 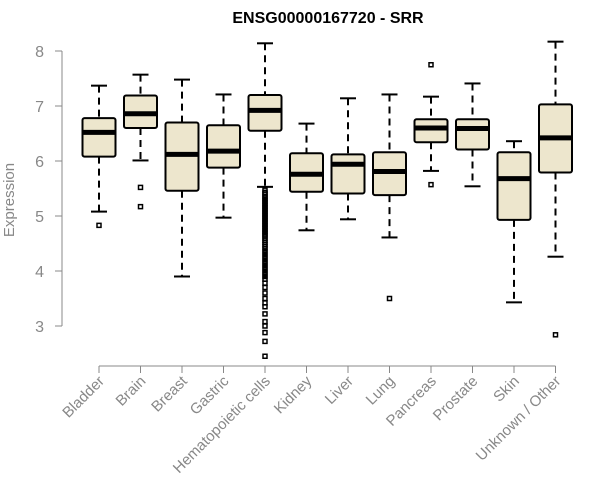 I want to click on y-axis-label: Expression, so click(x=9, y=200).